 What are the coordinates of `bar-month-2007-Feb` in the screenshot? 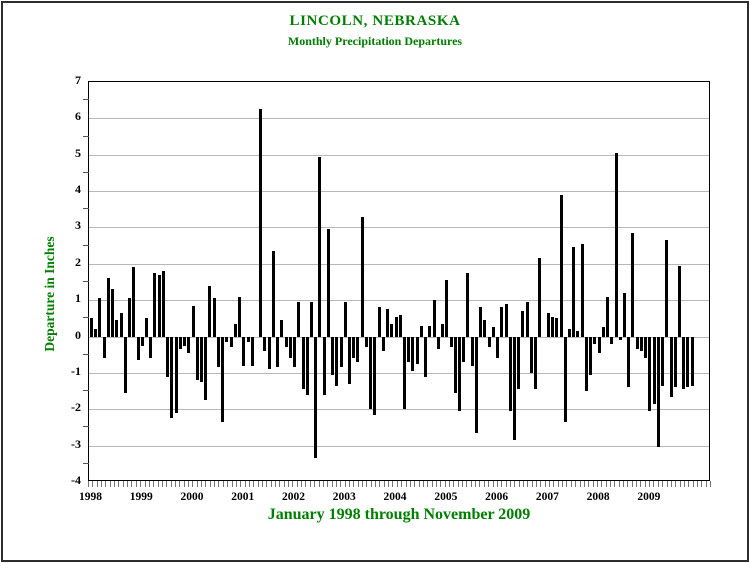 It's located at (553, 326).